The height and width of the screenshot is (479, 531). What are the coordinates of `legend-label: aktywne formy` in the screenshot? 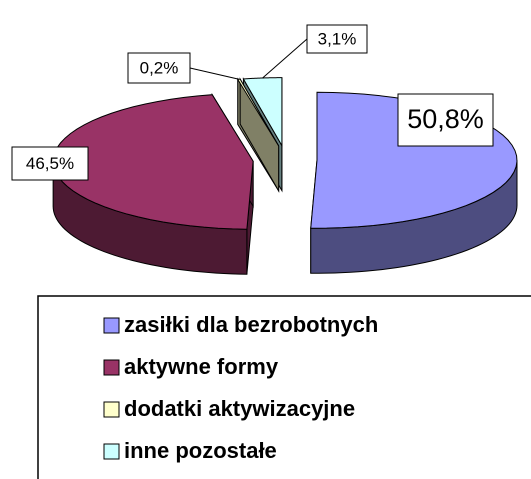 It's located at (201, 366).